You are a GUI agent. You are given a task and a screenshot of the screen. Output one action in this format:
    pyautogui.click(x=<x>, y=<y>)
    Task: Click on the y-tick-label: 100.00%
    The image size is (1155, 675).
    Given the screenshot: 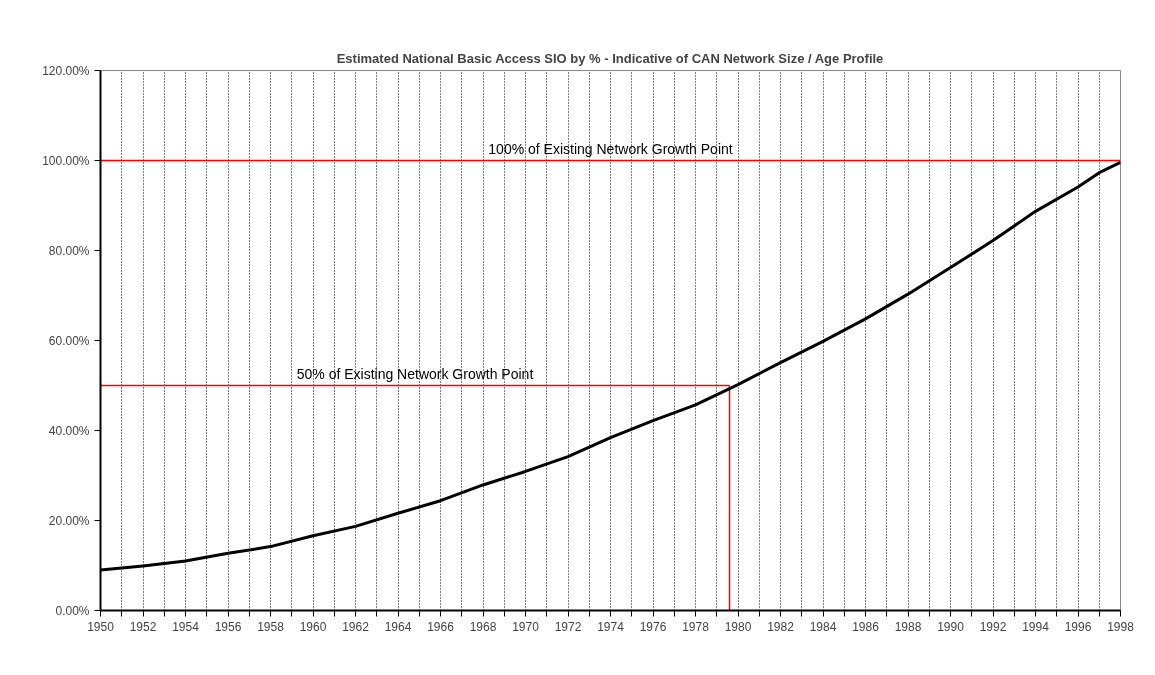 What is the action you would take?
    pyautogui.click(x=66, y=160)
    